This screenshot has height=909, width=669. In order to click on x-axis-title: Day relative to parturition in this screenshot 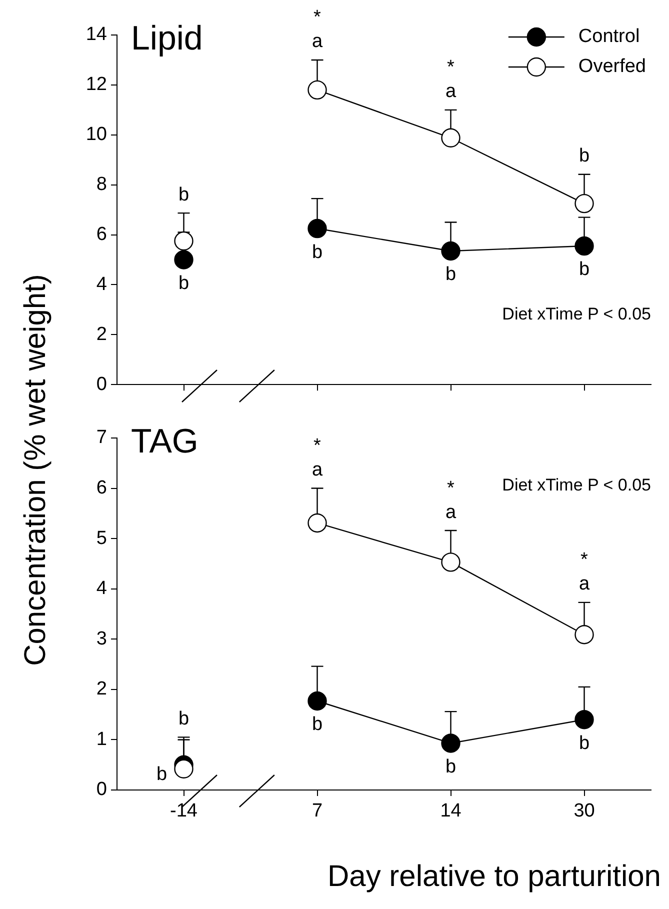, I will do `click(494, 877)`.